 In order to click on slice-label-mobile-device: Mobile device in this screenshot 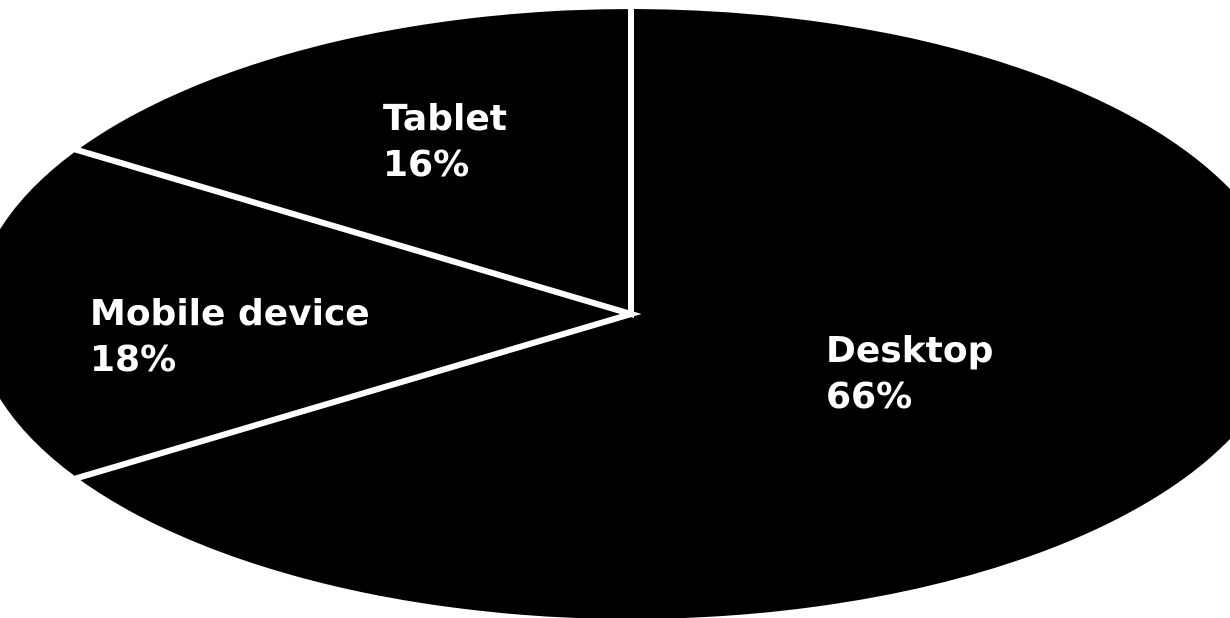, I will do `click(230, 313)`.